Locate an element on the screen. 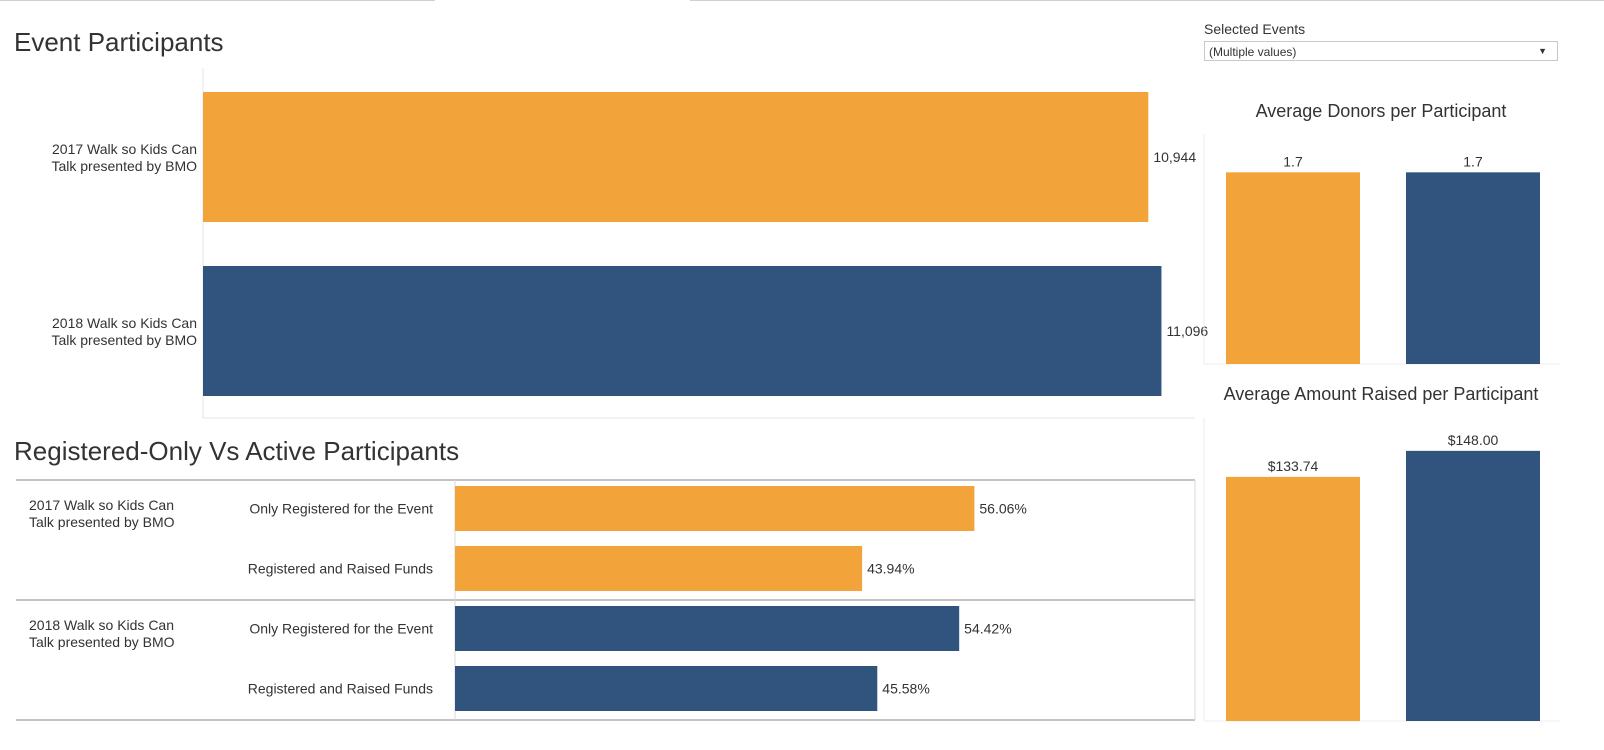 The width and height of the screenshot is (1604, 750). top-divider is located at coordinates (802, 2).